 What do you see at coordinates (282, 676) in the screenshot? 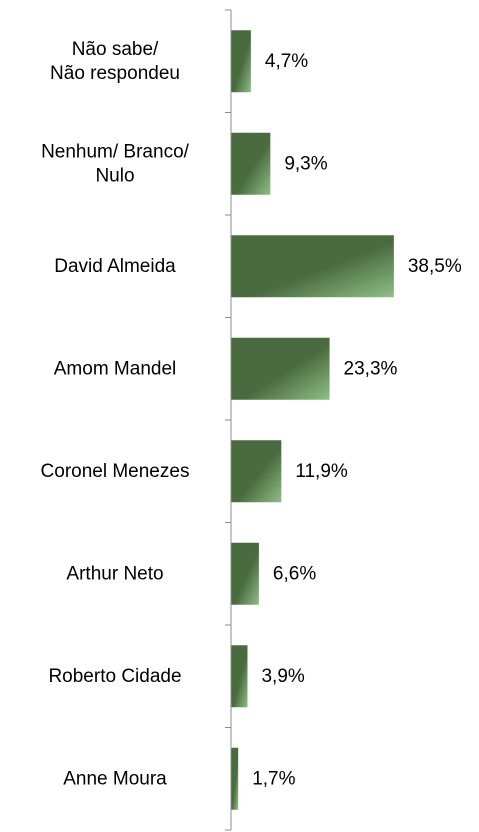
I see `value-label: 3,9%` at bounding box center [282, 676].